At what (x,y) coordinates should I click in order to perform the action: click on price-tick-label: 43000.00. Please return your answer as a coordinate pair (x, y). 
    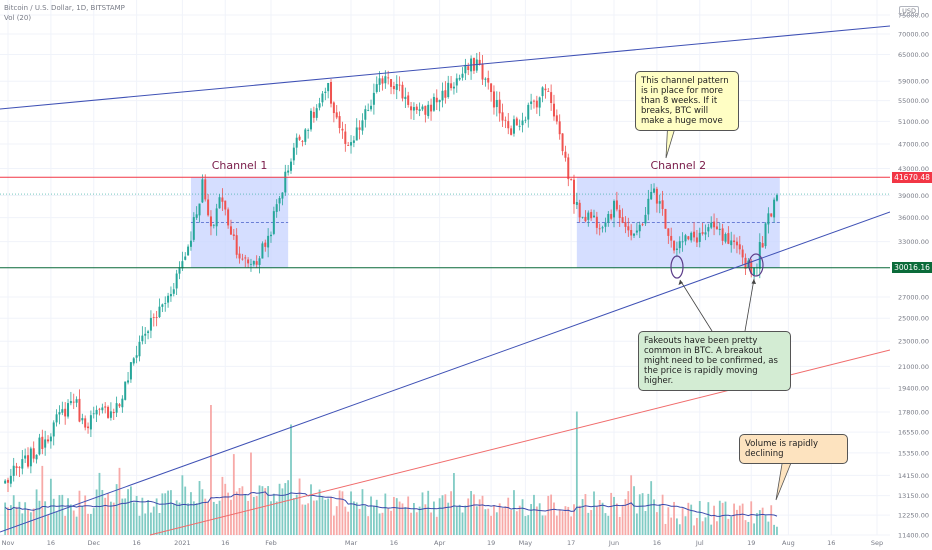
    Looking at the image, I should click on (913, 169).